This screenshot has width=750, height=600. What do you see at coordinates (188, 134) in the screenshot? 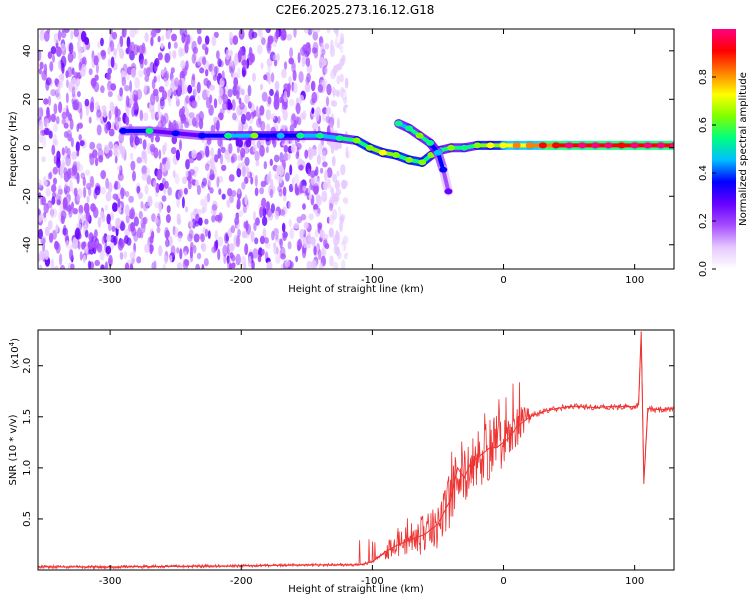
I see `main-trace-segment` at bounding box center [188, 134].